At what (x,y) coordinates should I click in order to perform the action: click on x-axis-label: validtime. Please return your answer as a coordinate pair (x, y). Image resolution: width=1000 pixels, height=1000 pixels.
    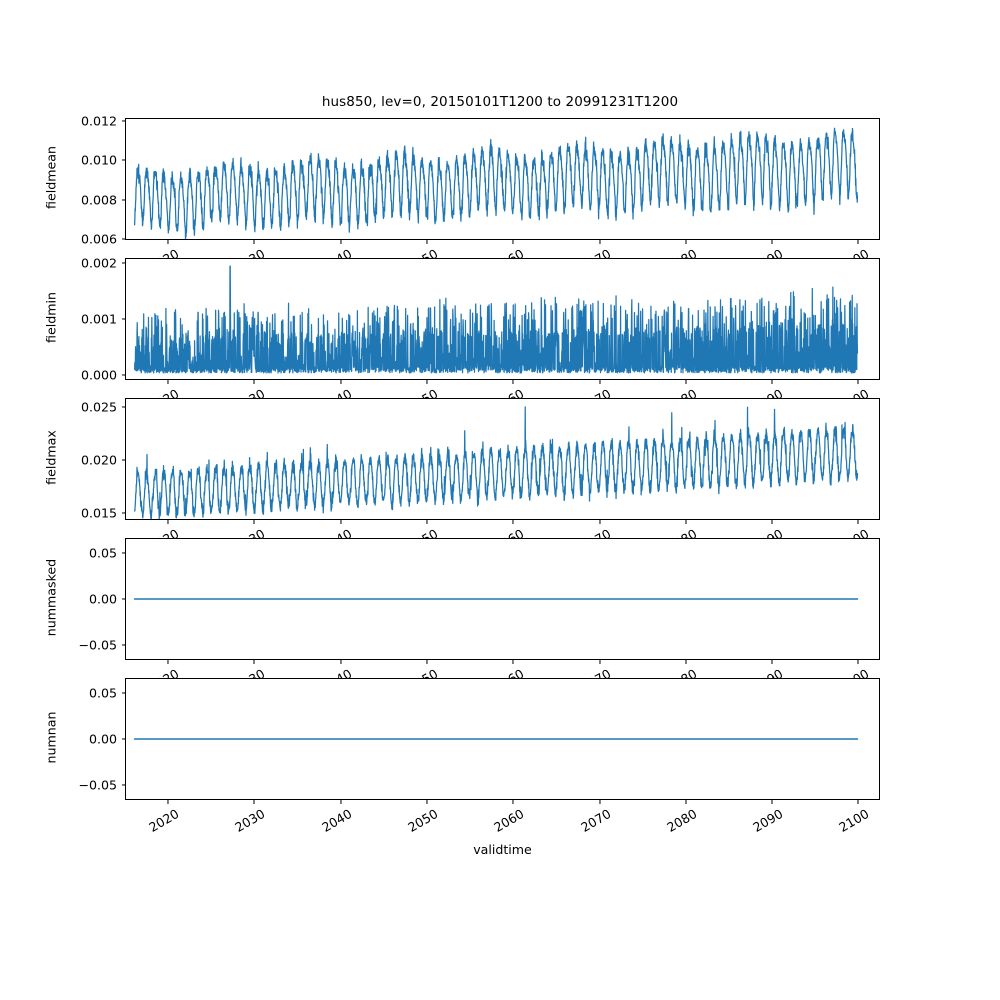
    Looking at the image, I should click on (502, 849).